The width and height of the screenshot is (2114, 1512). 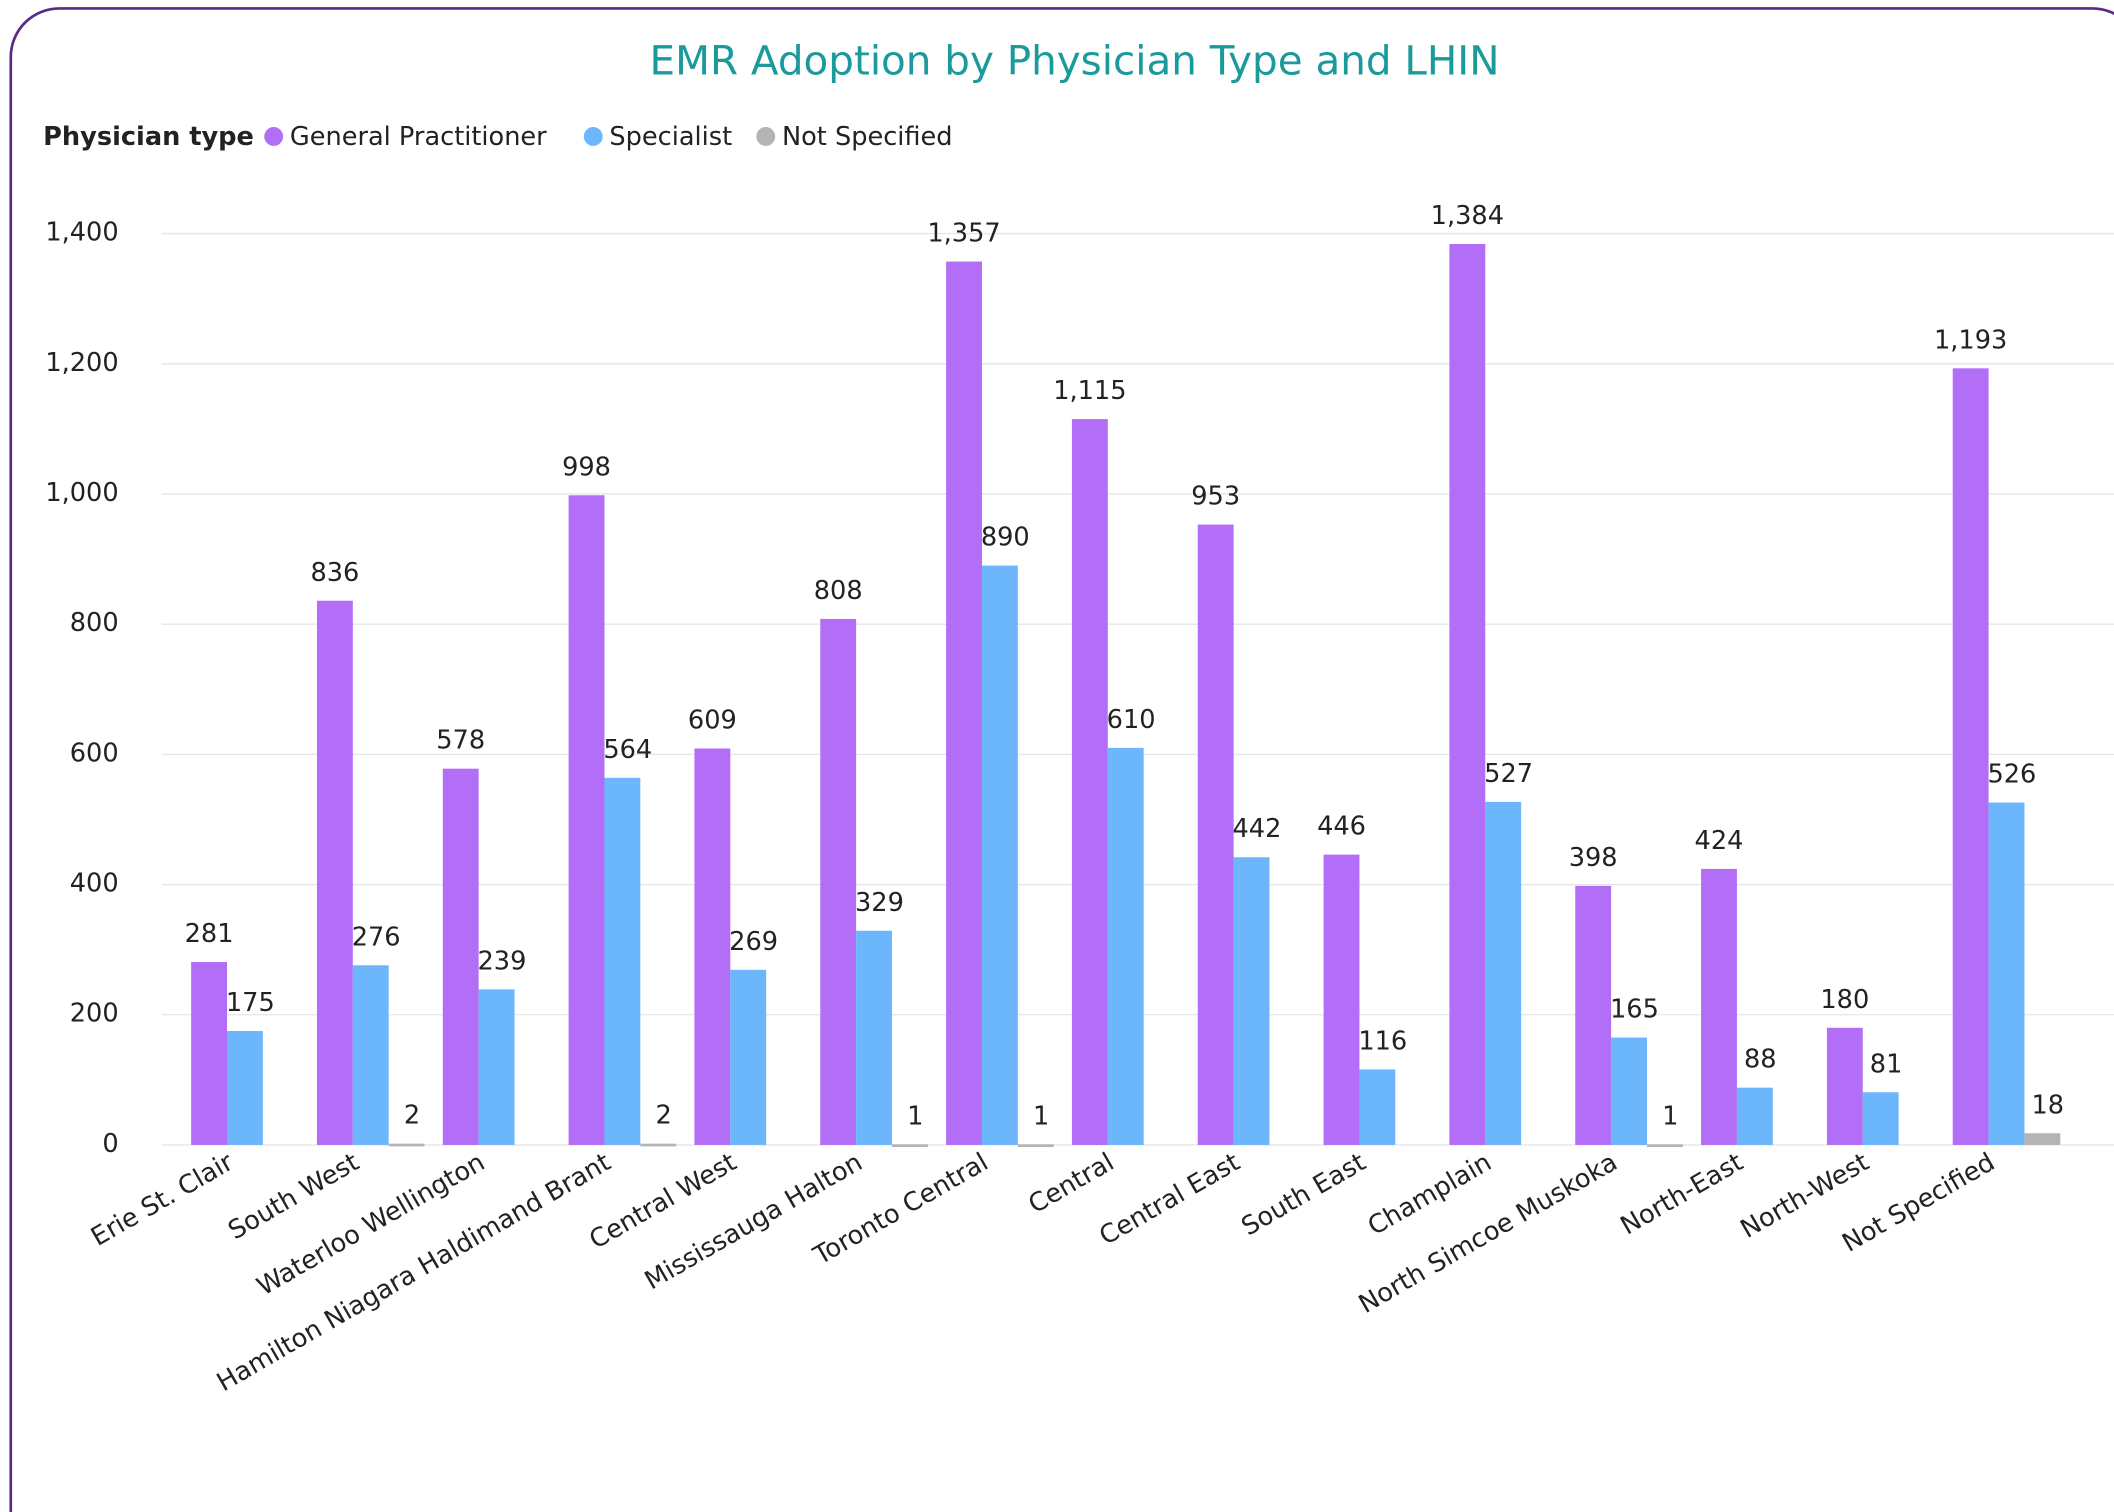 I want to click on data-label: 180, so click(x=1844, y=1000).